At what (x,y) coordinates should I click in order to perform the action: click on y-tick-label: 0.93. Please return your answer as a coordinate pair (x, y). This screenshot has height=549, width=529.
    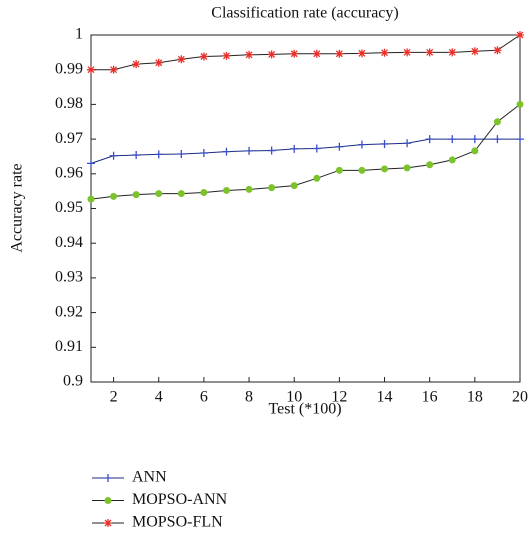
    Looking at the image, I should click on (69, 277).